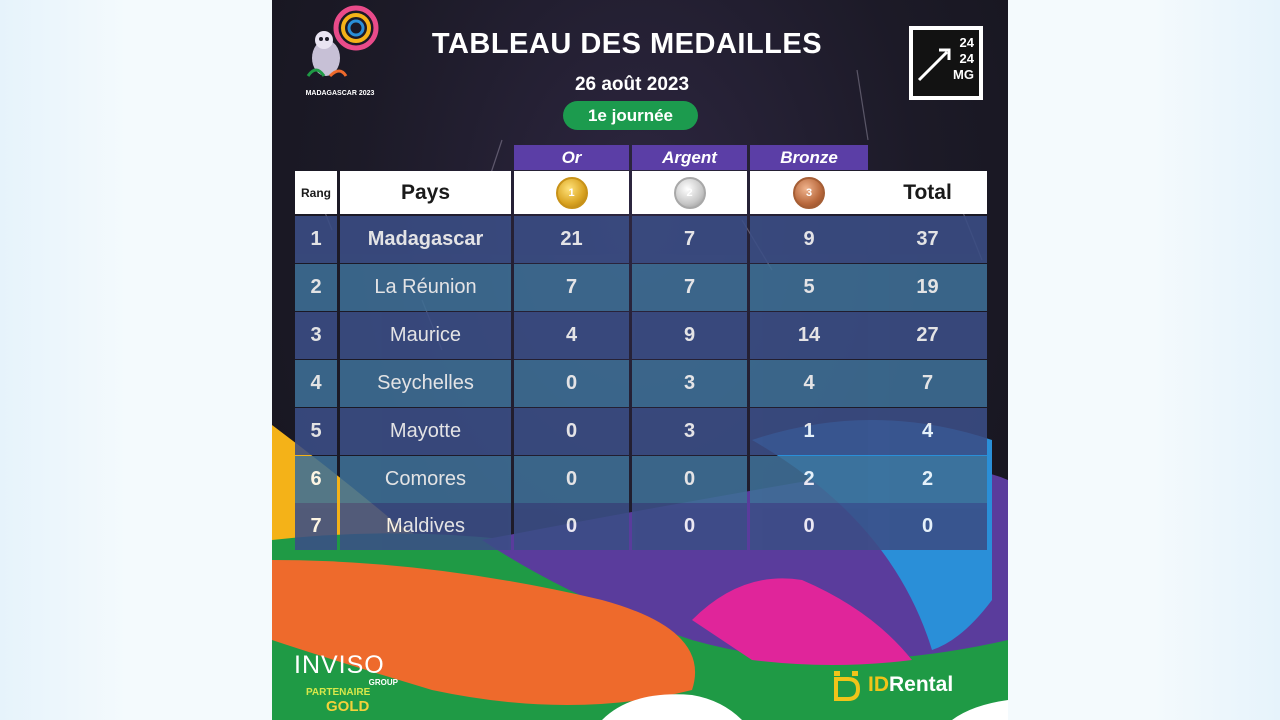 This screenshot has height=720, width=1280. What do you see at coordinates (571, 287) in the screenshot?
I see `cell-gold: 7` at bounding box center [571, 287].